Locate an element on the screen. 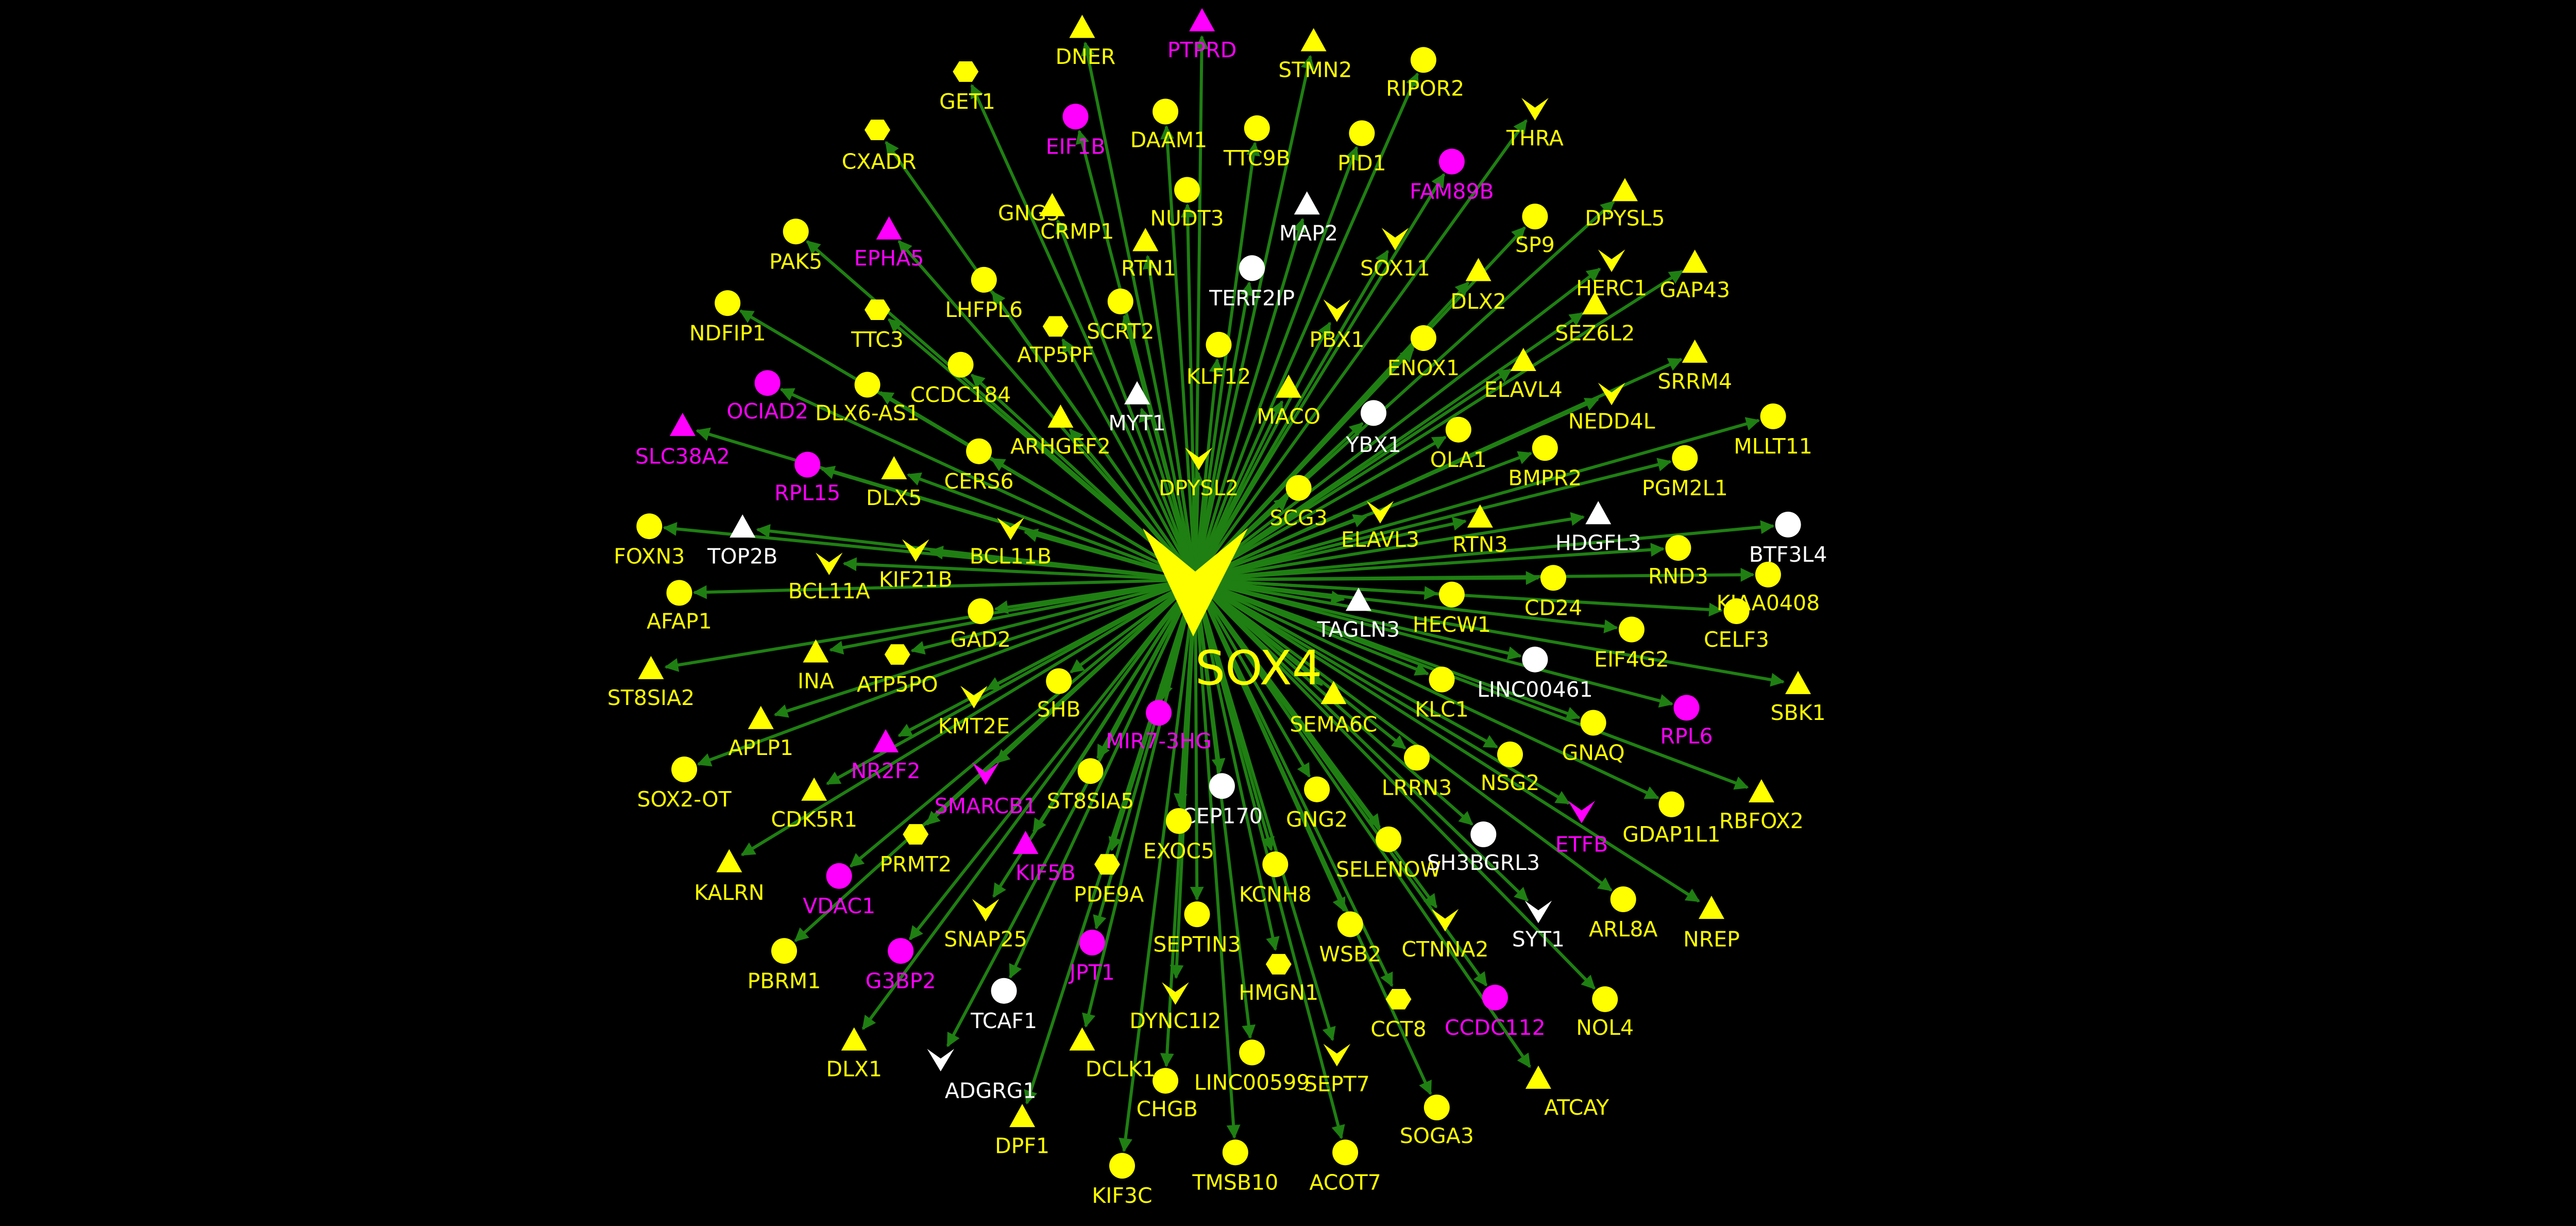 This screenshot has width=2576, height=1226. node-label: SCG3 is located at coordinates (1299, 518).